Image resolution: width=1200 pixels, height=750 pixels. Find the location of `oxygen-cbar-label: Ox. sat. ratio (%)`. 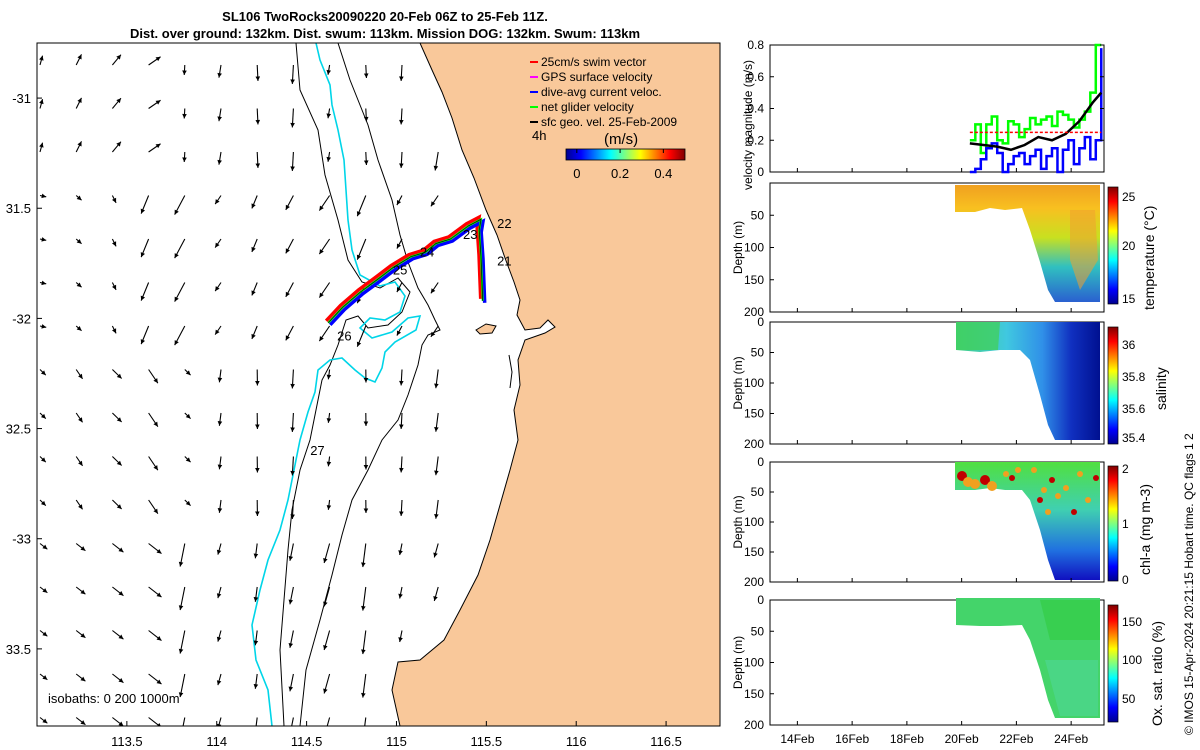

oxygen-cbar-label: Ox. sat. ratio (%) is located at coordinates (1157, 673).